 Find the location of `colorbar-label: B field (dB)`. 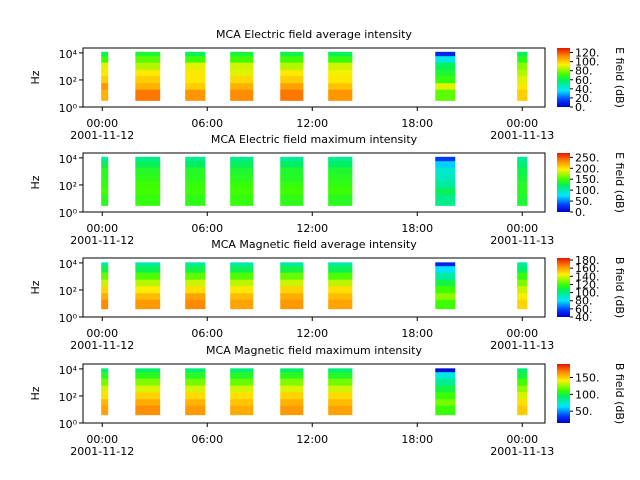

colorbar-label: B field (dB) is located at coordinates (619, 393).